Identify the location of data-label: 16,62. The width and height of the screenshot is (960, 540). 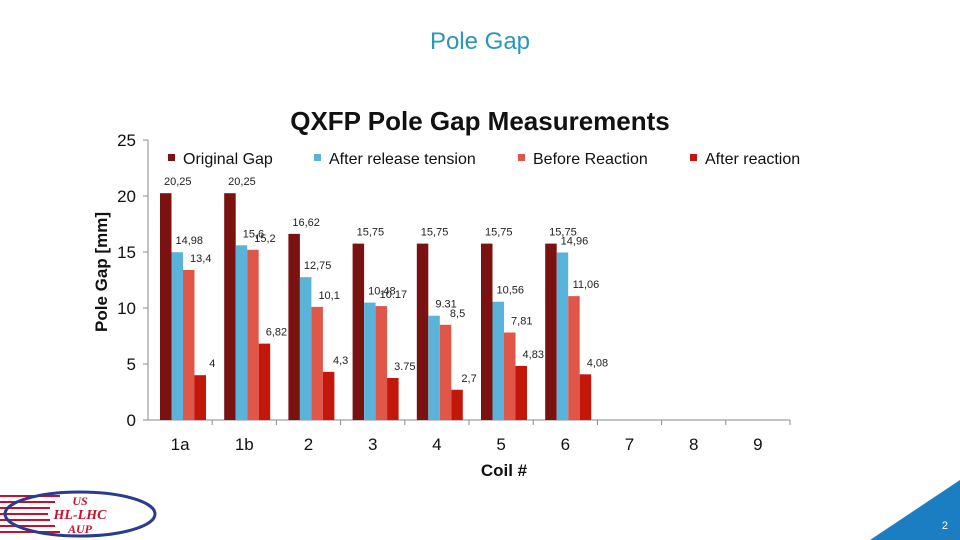
(306, 223).